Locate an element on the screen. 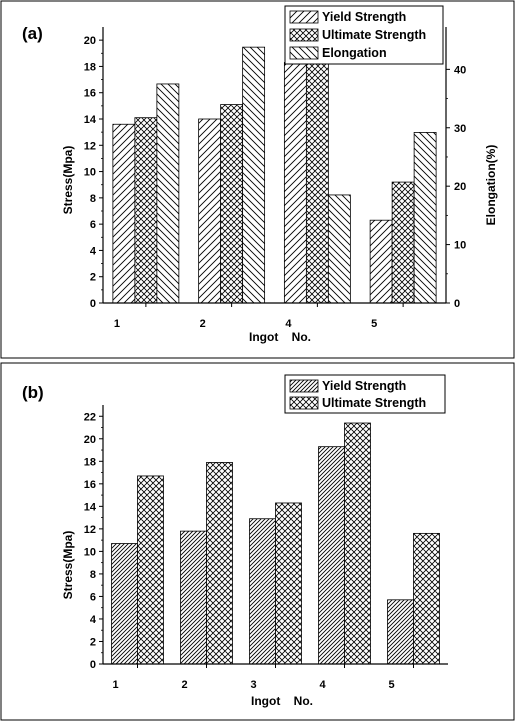 This screenshot has height=722, width=516. panel-b-label: (b) is located at coordinates (33, 392).